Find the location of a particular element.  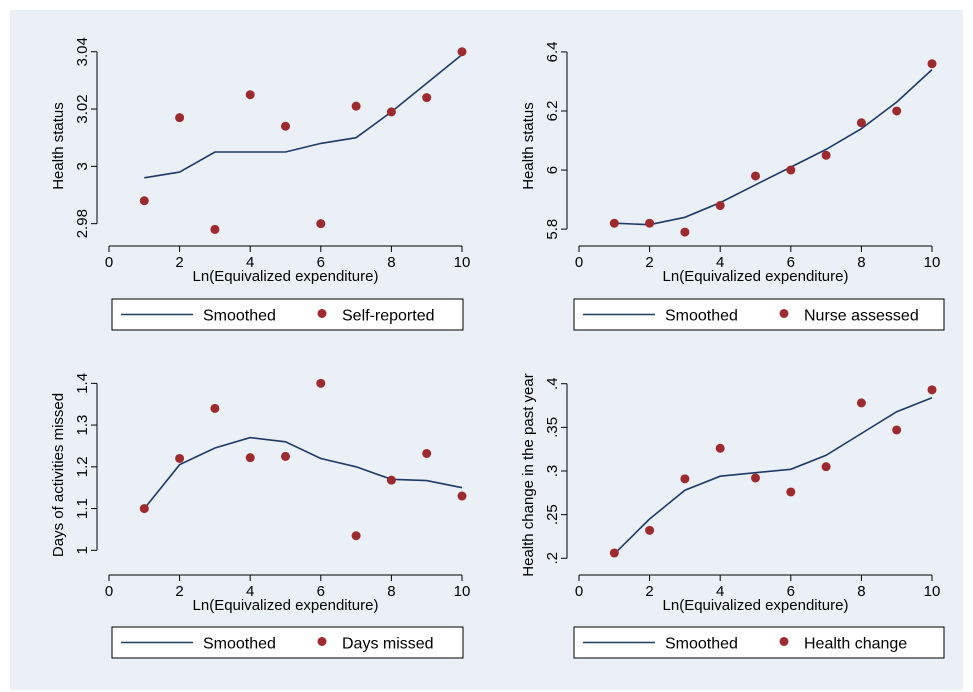

y-tick-label: 6 is located at coordinates (552, 170).